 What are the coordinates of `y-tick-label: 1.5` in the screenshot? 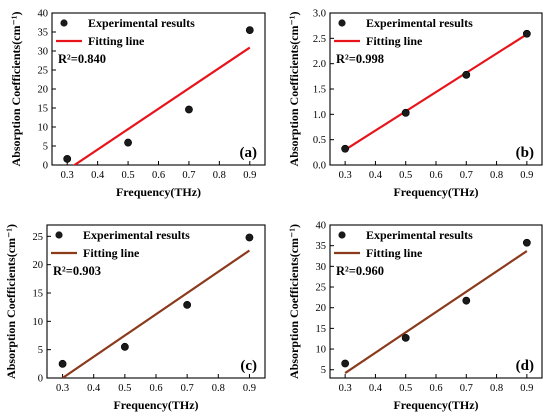 It's located at (319, 90).